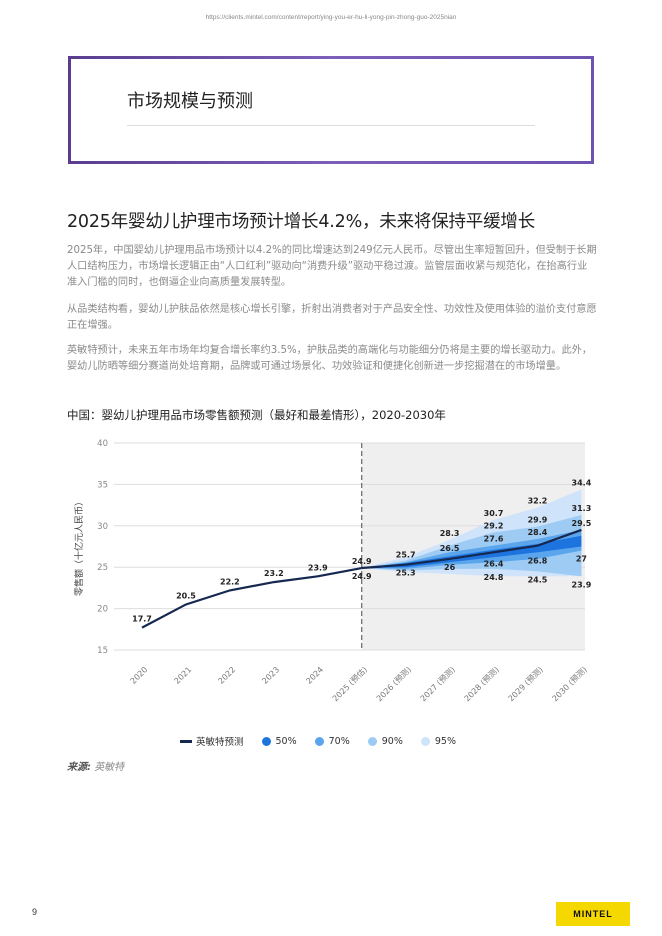  What do you see at coordinates (494, 564) in the screenshot?
I see `data-label: 26.4` at bounding box center [494, 564].